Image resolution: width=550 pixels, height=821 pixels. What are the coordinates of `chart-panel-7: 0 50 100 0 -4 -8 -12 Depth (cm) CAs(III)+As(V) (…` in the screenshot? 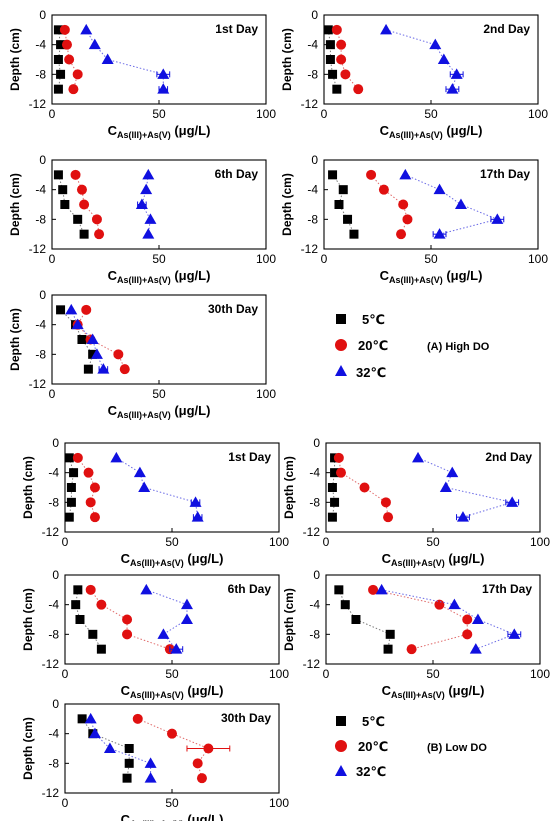 It's located at (416, 502).